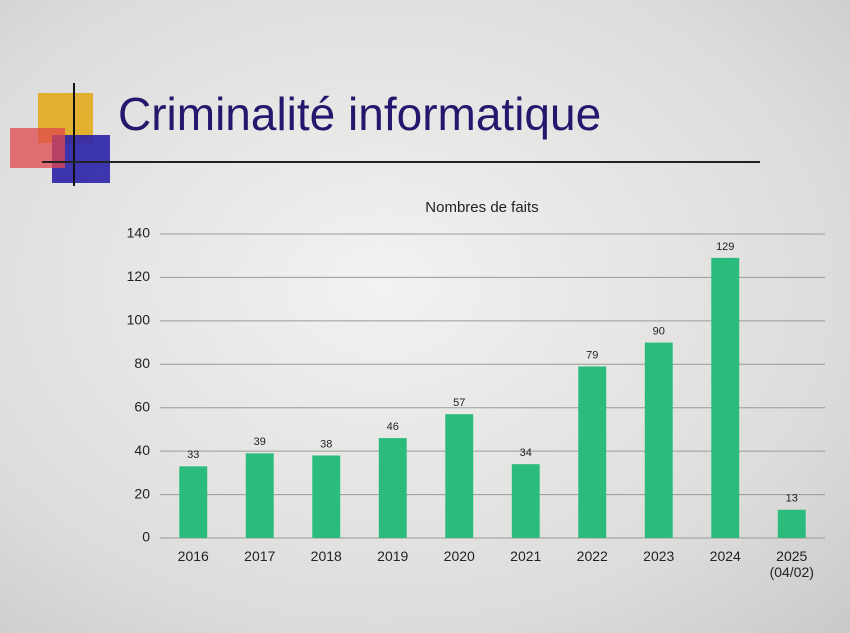 This screenshot has width=850, height=633. What do you see at coordinates (393, 556) in the screenshot?
I see `x-tick-label: 2019` at bounding box center [393, 556].